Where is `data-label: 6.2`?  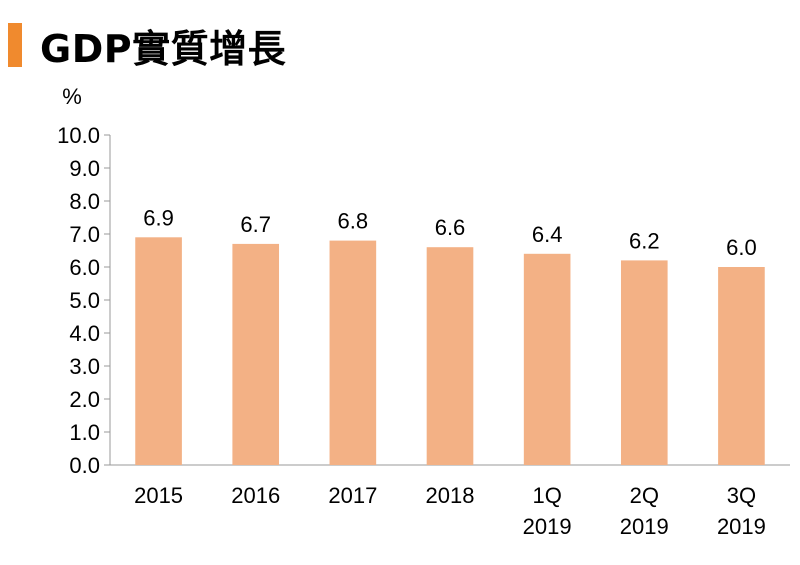
data-label: 6.2 is located at coordinates (644, 240).